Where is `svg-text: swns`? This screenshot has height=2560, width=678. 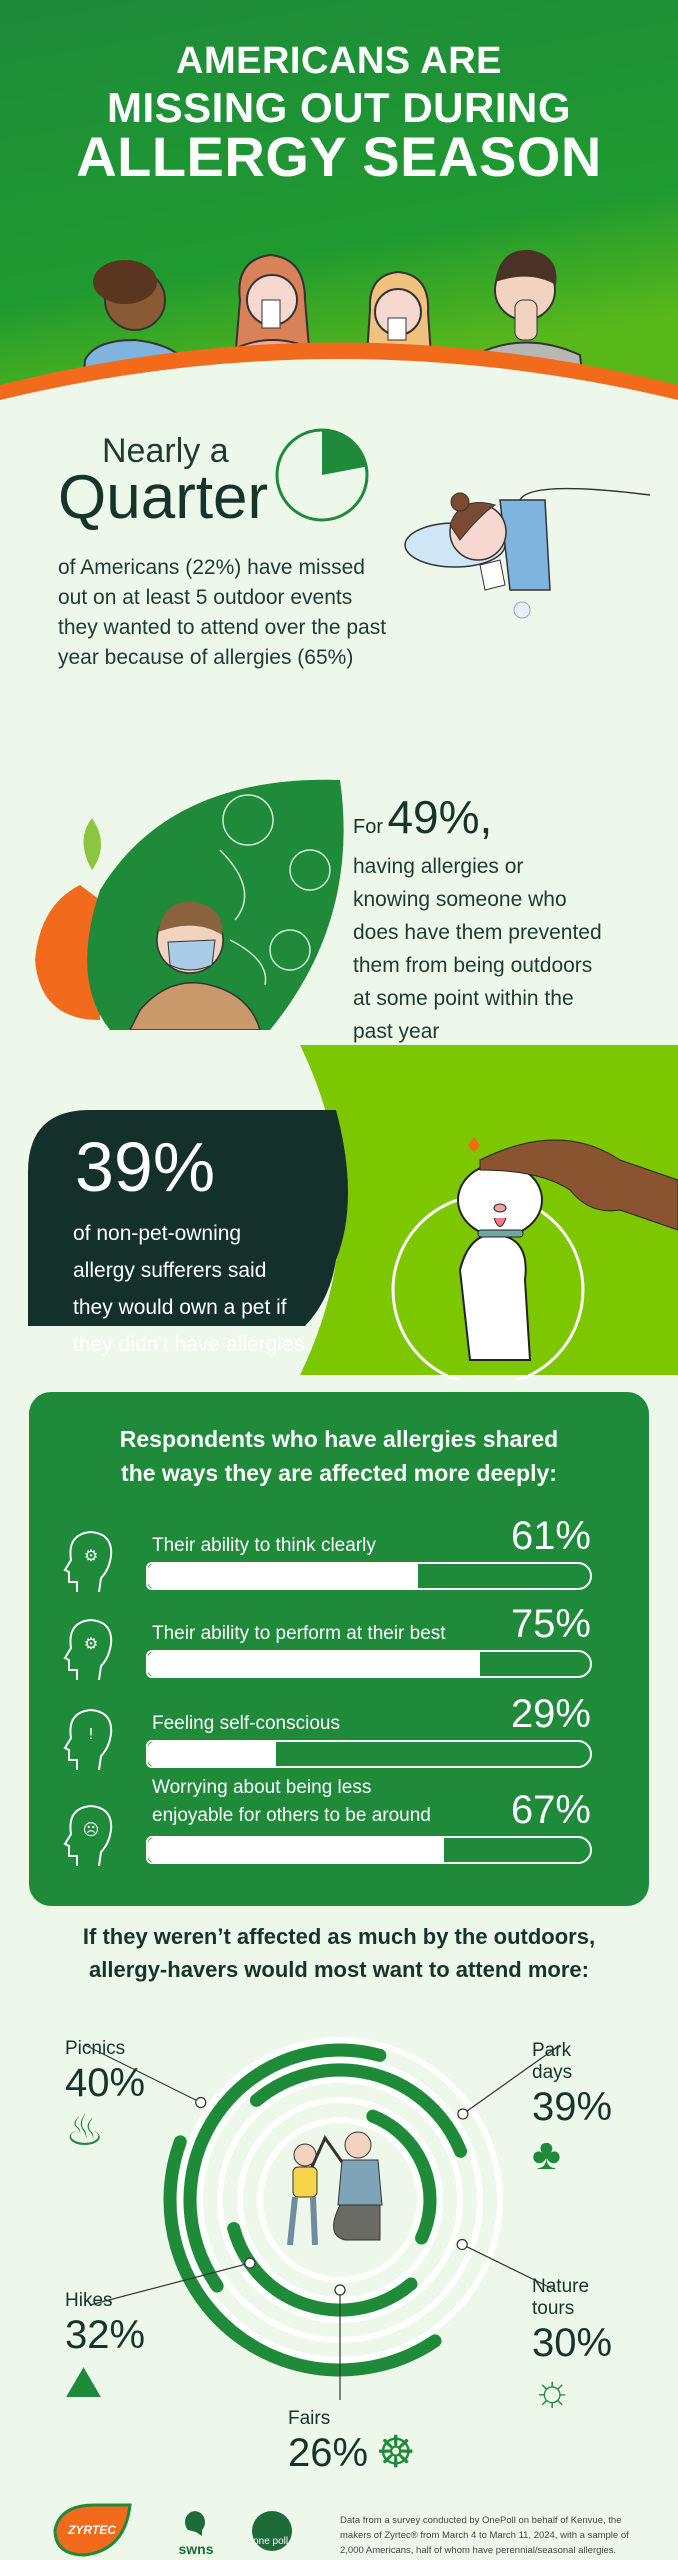 svg-text: swns is located at coordinates (195, 2549).